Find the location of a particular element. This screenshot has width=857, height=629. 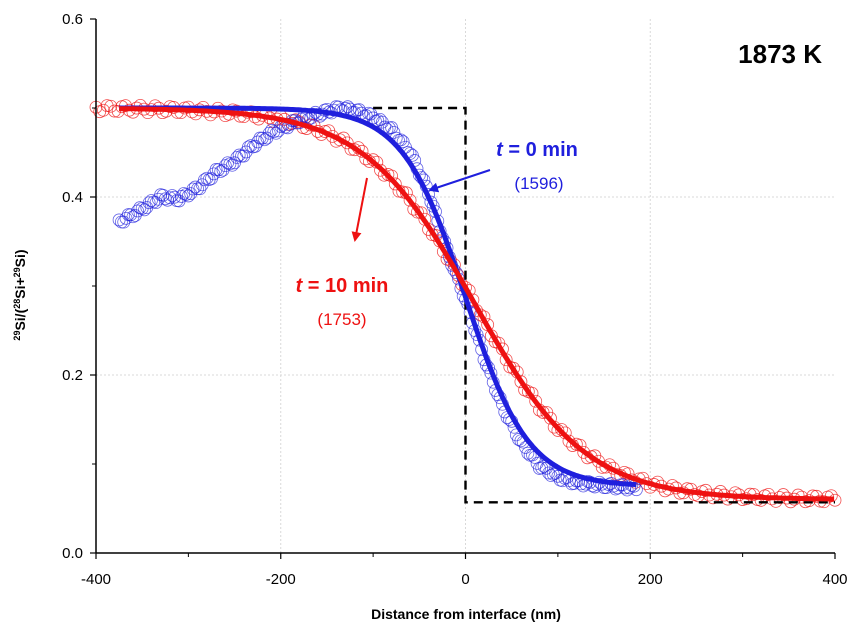

series-label-t0-italic: t is located at coordinates (500, 150).